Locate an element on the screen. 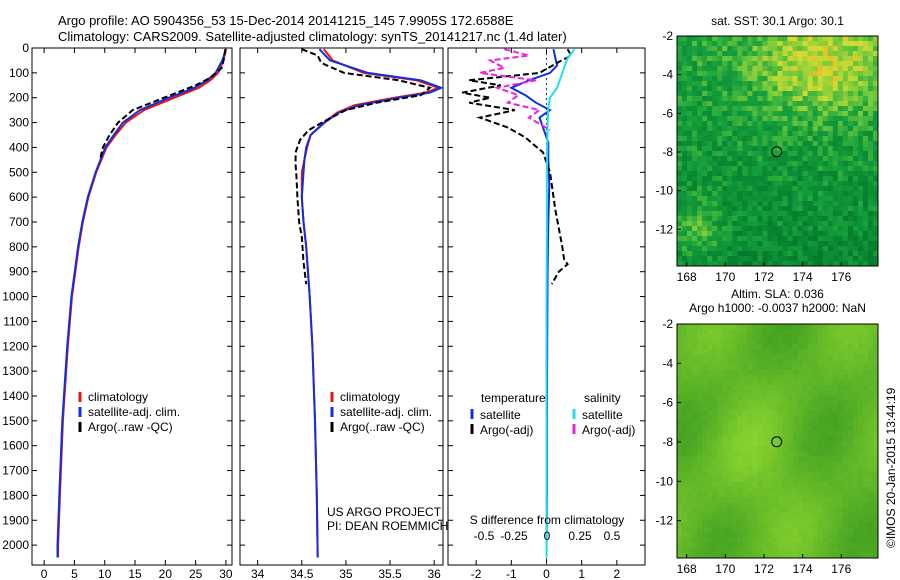 The width and height of the screenshot is (900, 580). y-tick-label-sla: -12 is located at coordinates (665, 521).